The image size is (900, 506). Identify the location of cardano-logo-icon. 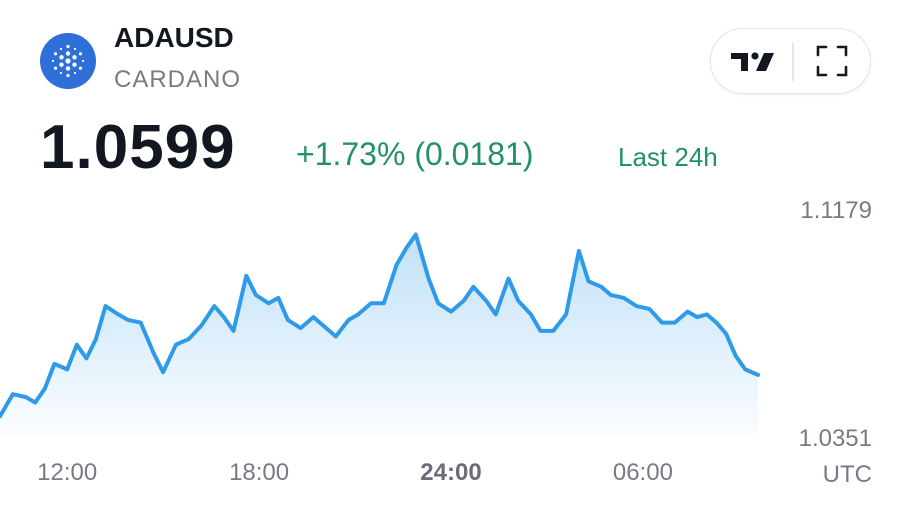
(68, 61).